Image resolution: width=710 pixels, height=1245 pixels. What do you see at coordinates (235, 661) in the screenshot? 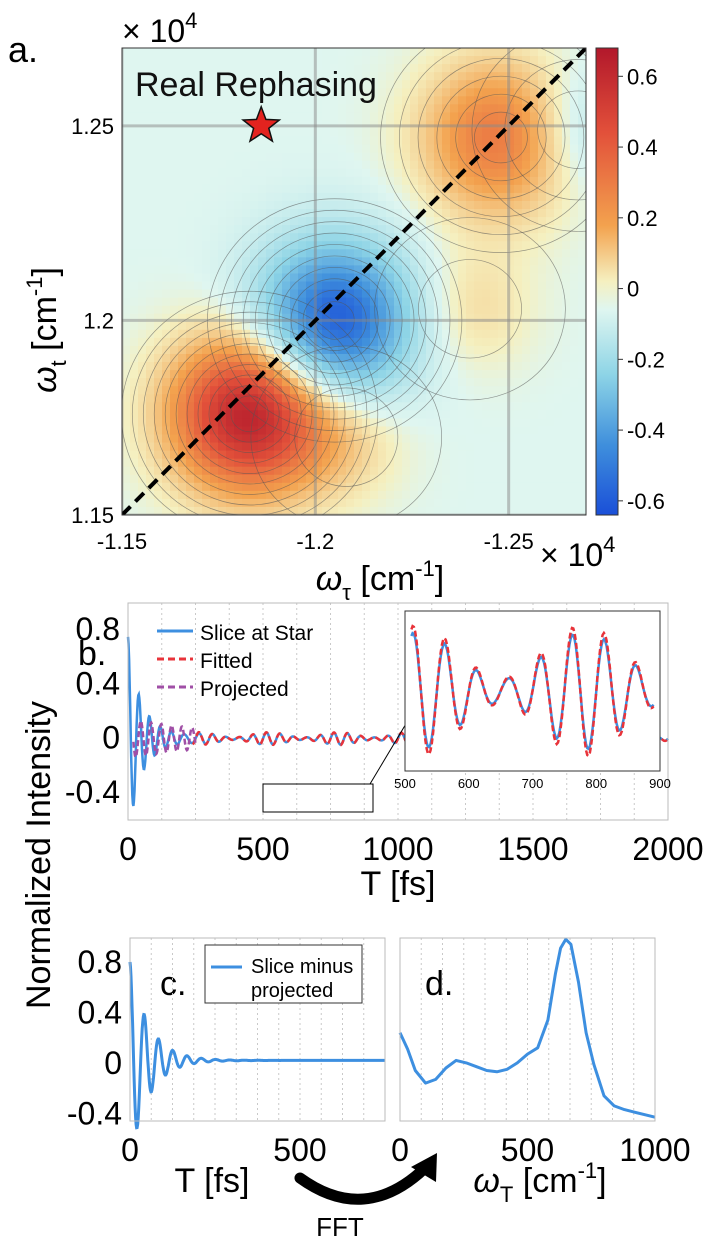
I see `panel-b-legend: Slice at Star Fitted Projected` at bounding box center [235, 661].